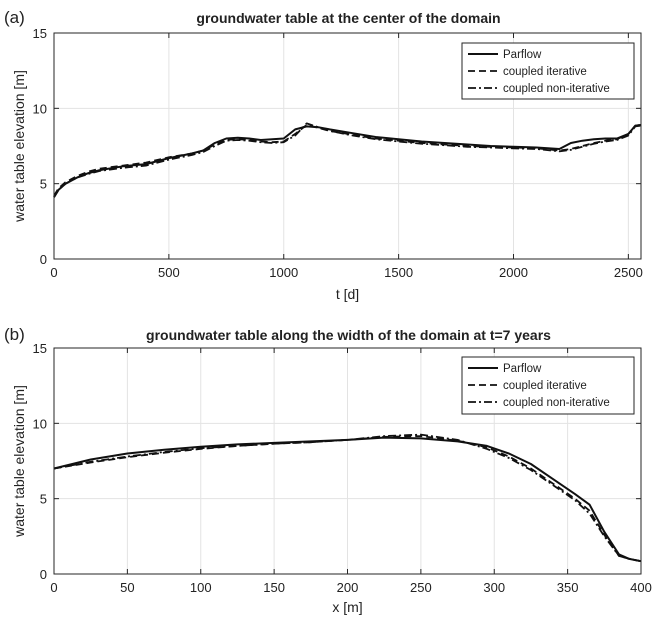  I want to click on x-tick-label: 150, so click(274, 587).